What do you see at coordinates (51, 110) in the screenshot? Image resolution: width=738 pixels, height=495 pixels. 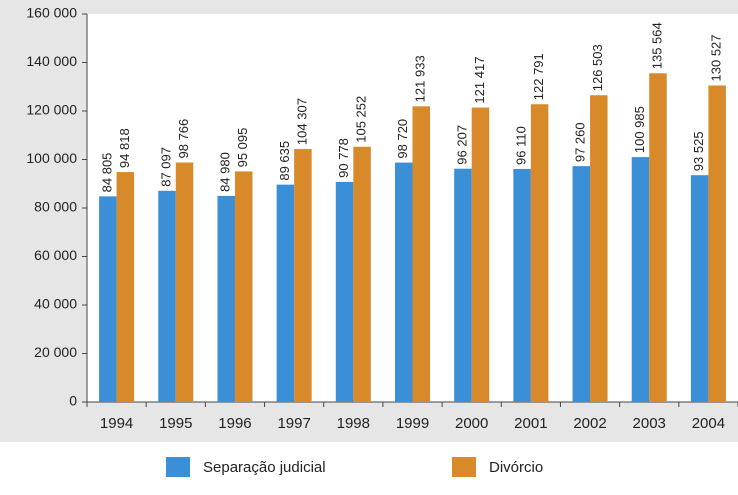 I see `y-tick-label: 120 000` at bounding box center [51, 110].